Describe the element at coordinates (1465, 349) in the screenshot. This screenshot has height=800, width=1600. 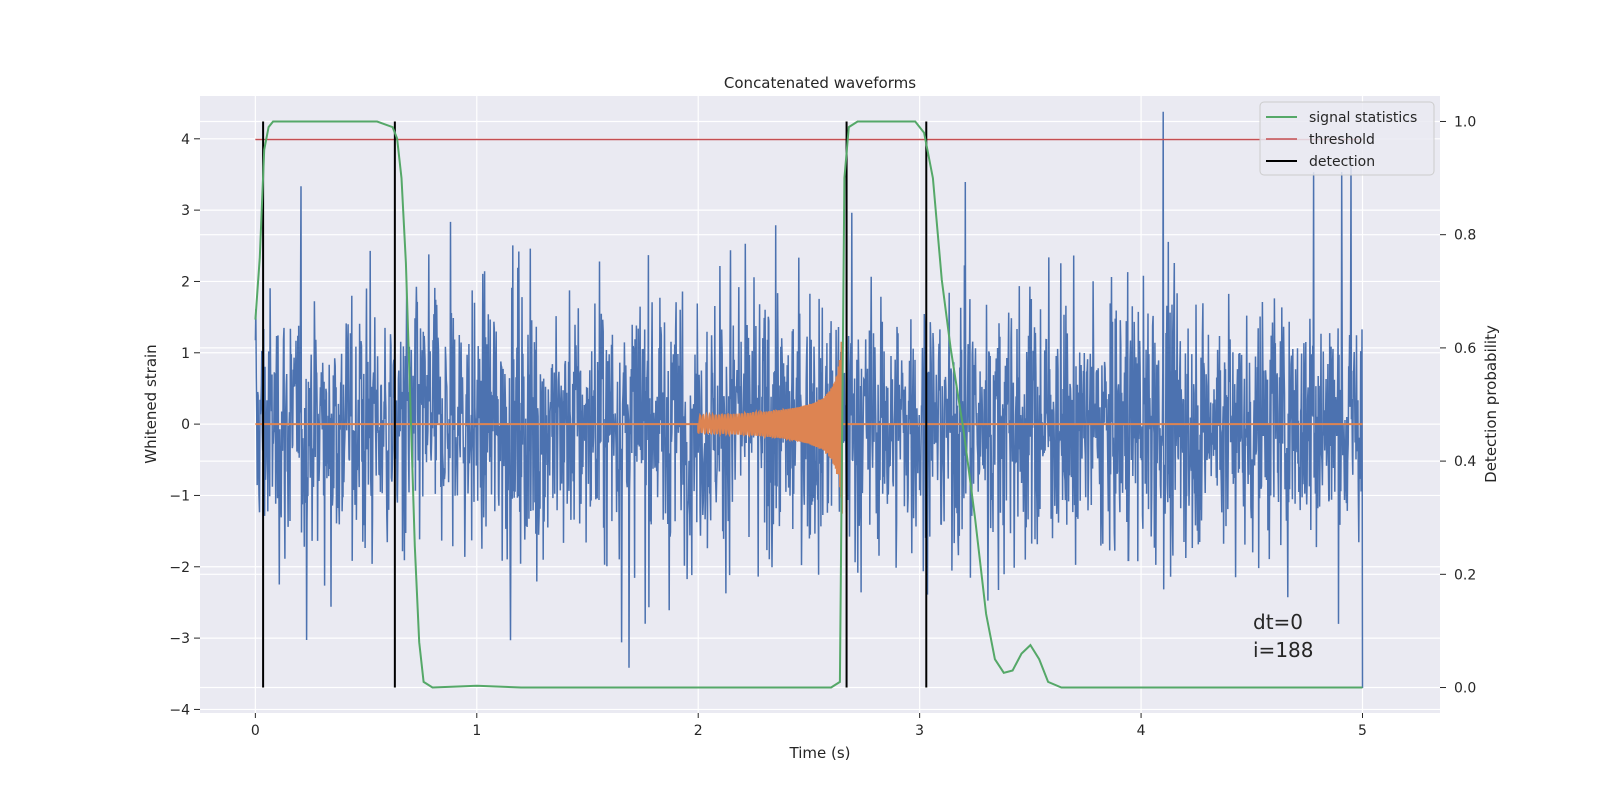
I see `y2-tick-label: 0.6` at that location.